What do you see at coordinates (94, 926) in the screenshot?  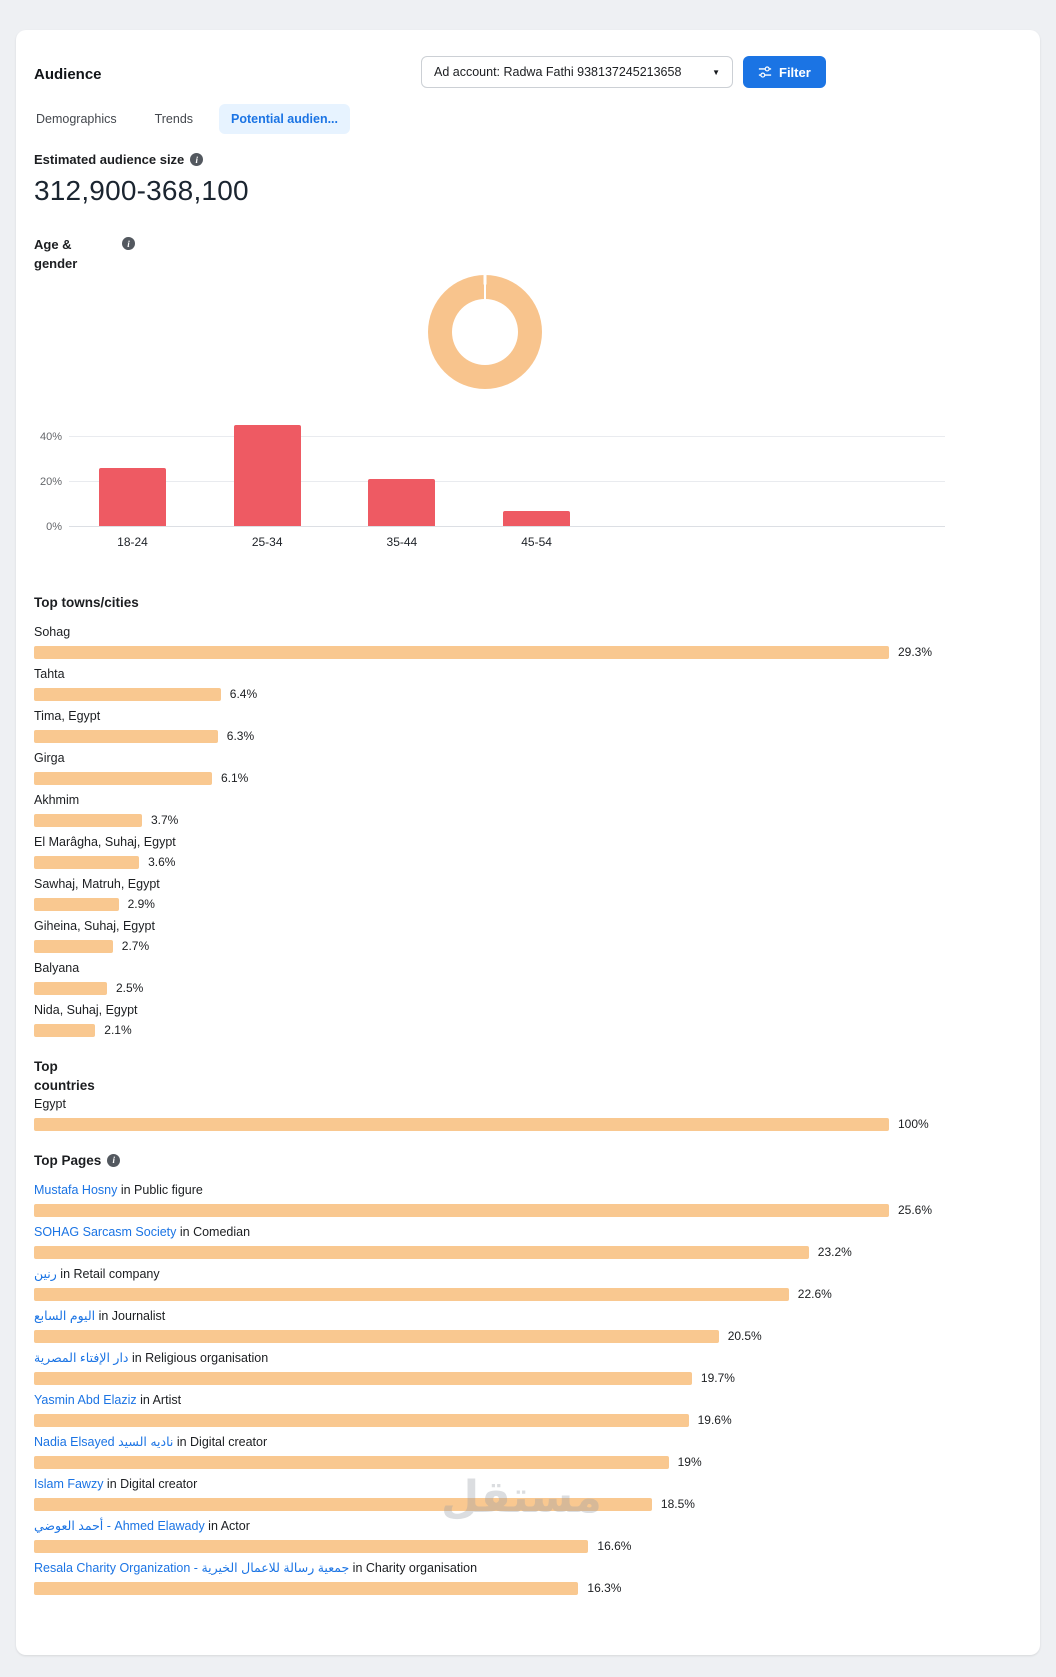 I see `row-label: Giheina, Suhaj, Egypt` at bounding box center [94, 926].